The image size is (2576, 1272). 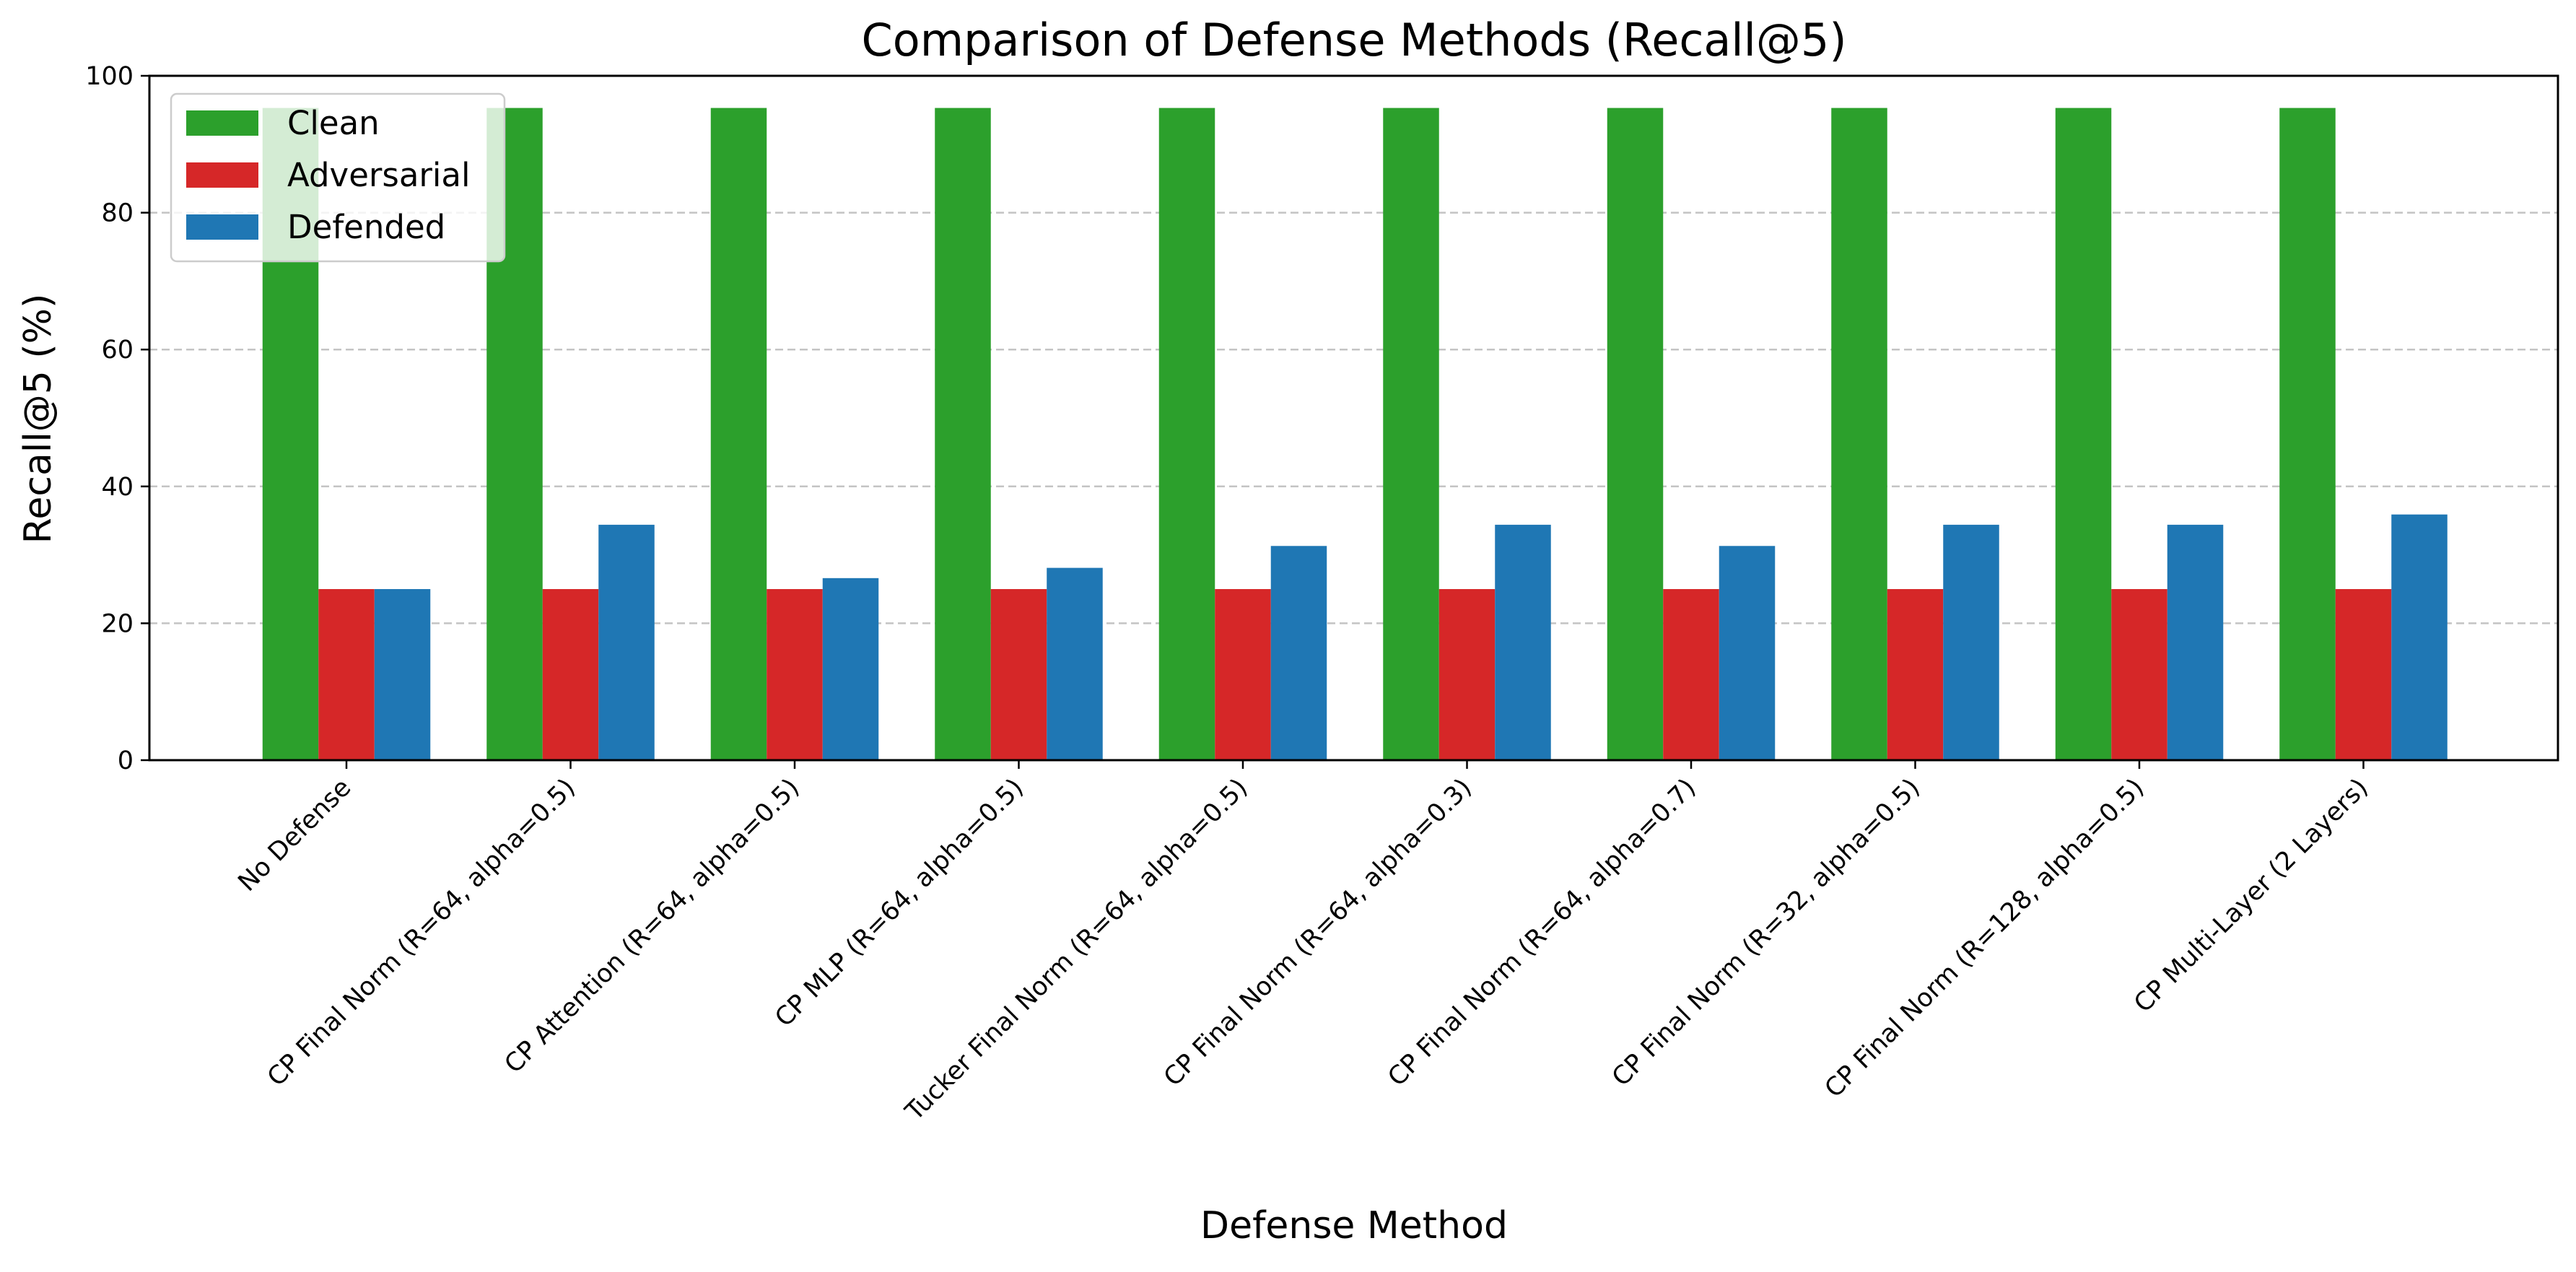 What do you see at coordinates (117, 418) in the screenshot?
I see `y-axis-ticks: 0 20 40 60 80 100` at bounding box center [117, 418].